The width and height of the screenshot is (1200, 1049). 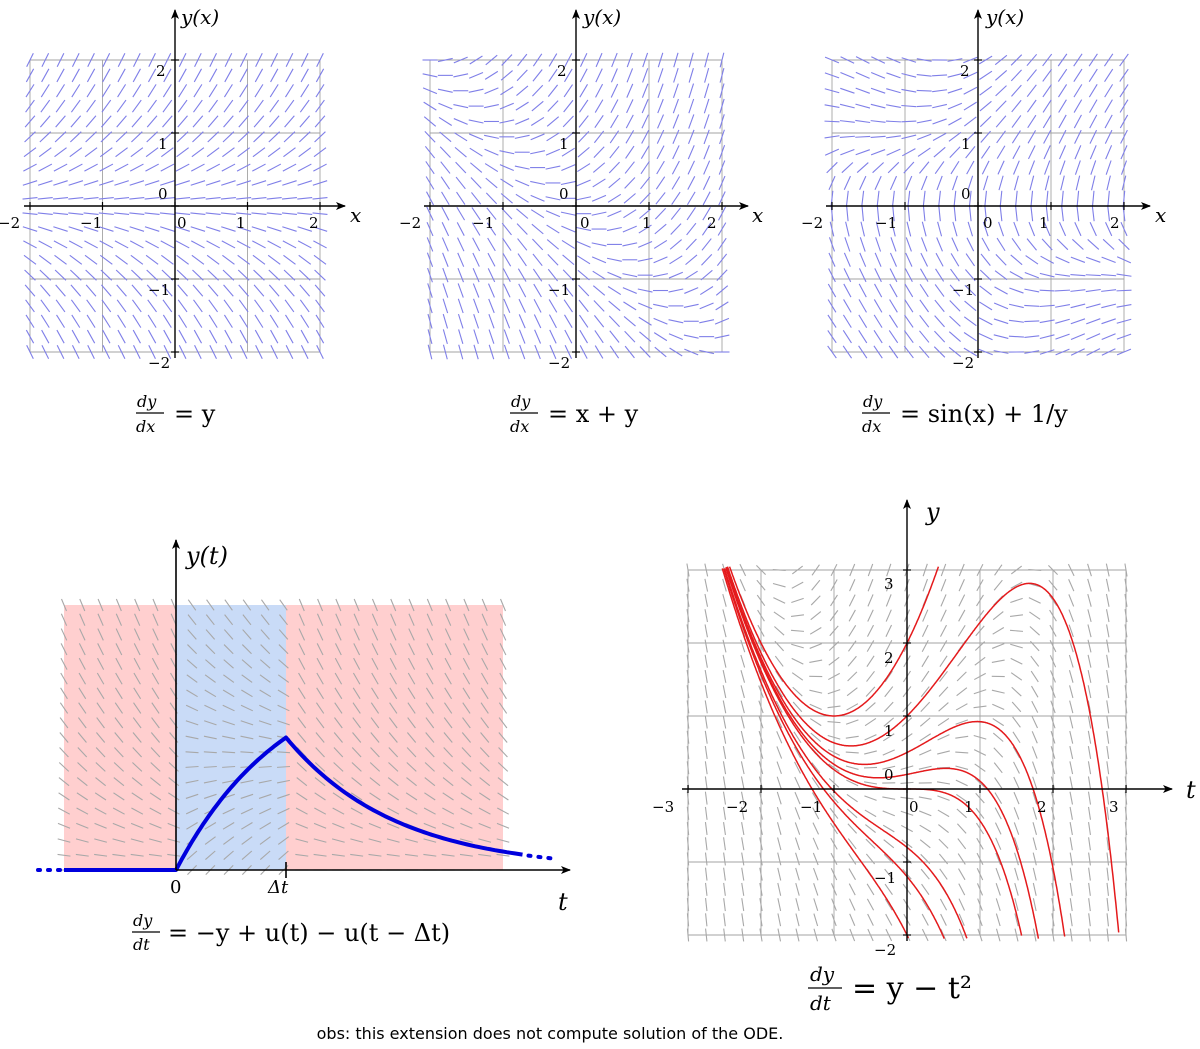 What do you see at coordinates (978, 206) in the screenshot?
I see `tick-marks` at bounding box center [978, 206].